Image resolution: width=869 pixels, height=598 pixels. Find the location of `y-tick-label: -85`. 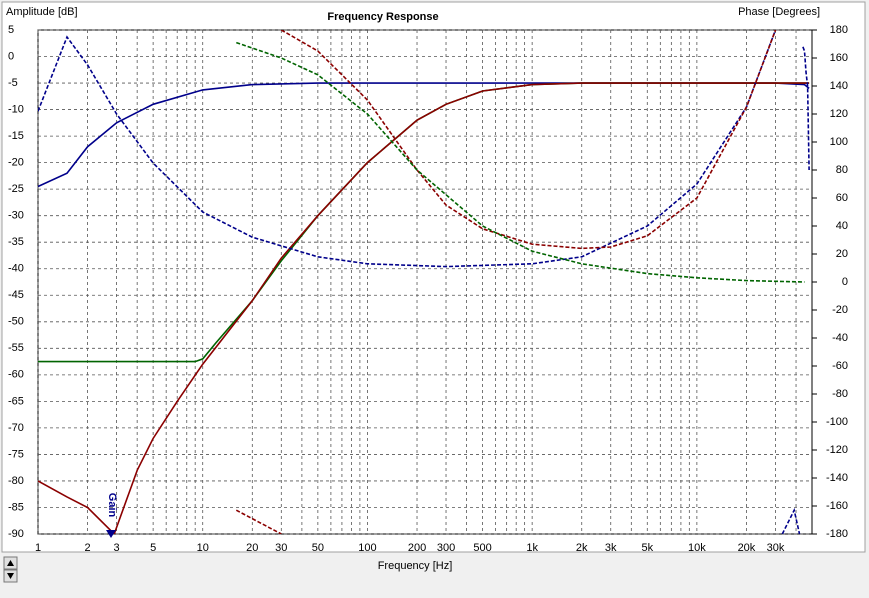

y-tick-label: -85 is located at coordinates (16, 507).